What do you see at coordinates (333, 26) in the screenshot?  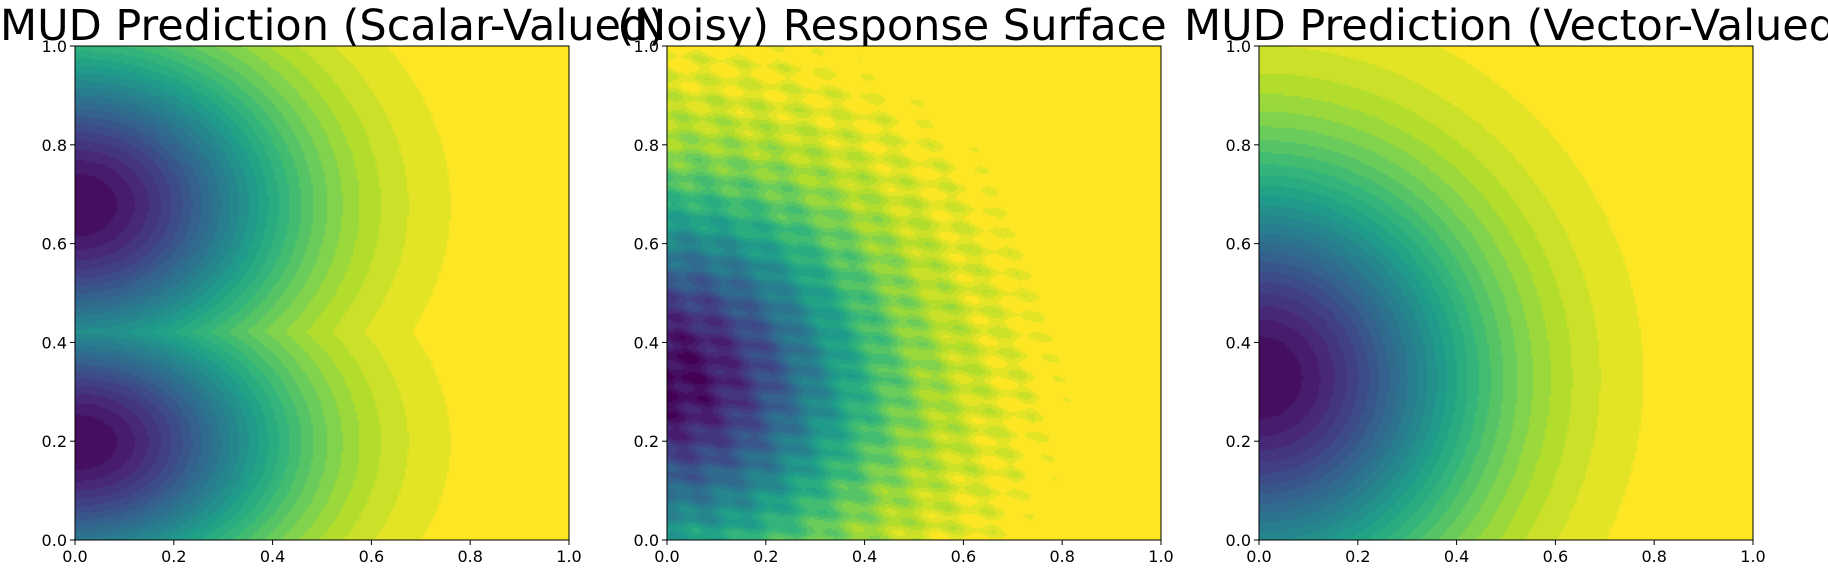 I see `chart-title: MUD Prediction (Scalar-Valued)` at bounding box center [333, 26].